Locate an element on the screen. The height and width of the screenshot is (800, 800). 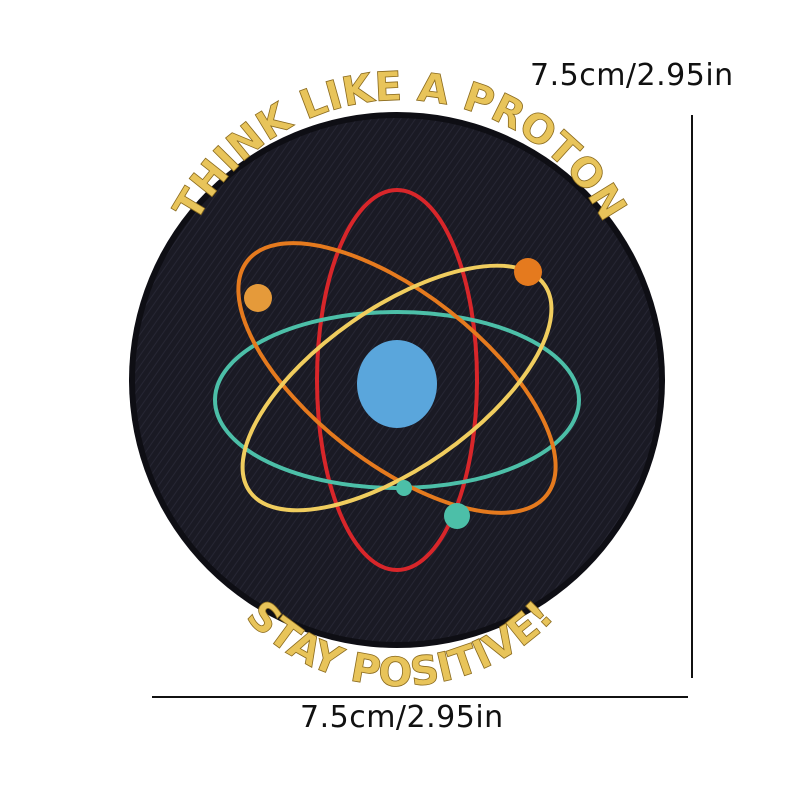
electron-top-right is located at coordinates (528, 272).